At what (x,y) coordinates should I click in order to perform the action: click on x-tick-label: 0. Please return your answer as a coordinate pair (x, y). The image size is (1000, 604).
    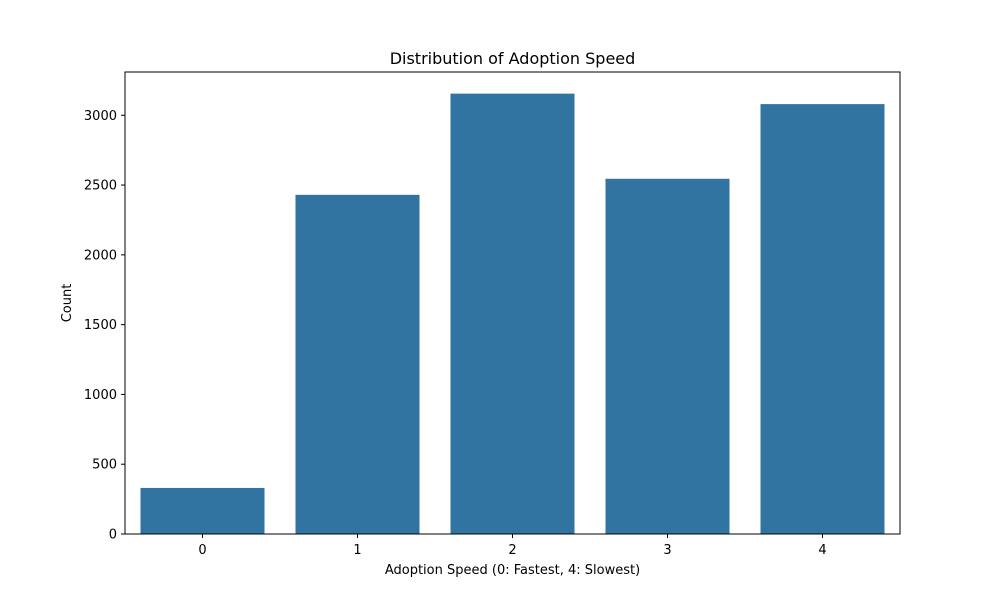
    Looking at the image, I should click on (202, 550).